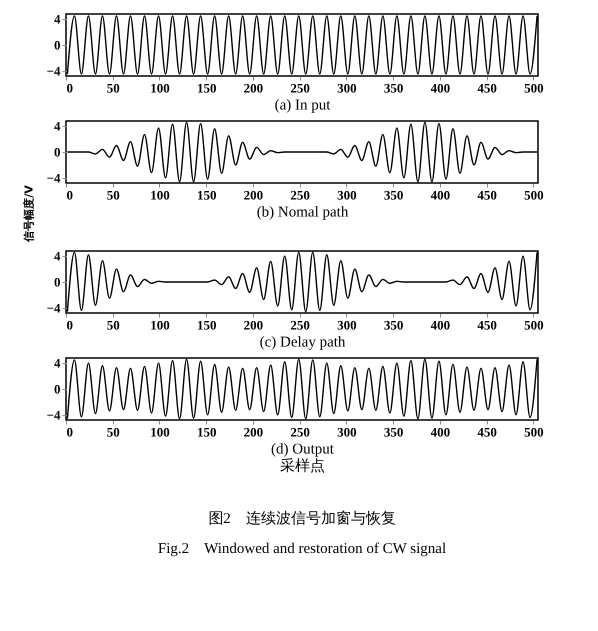 Image resolution: width=598 pixels, height=631 pixels. I want to click on text: (b) Nomal path, so click(302, 212).